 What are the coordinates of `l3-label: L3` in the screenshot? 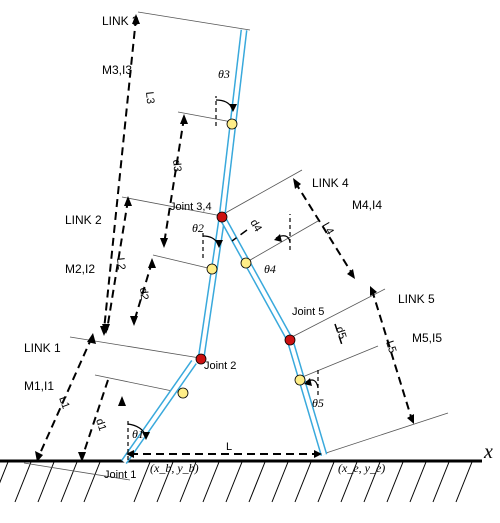 It's located at (149, 97).